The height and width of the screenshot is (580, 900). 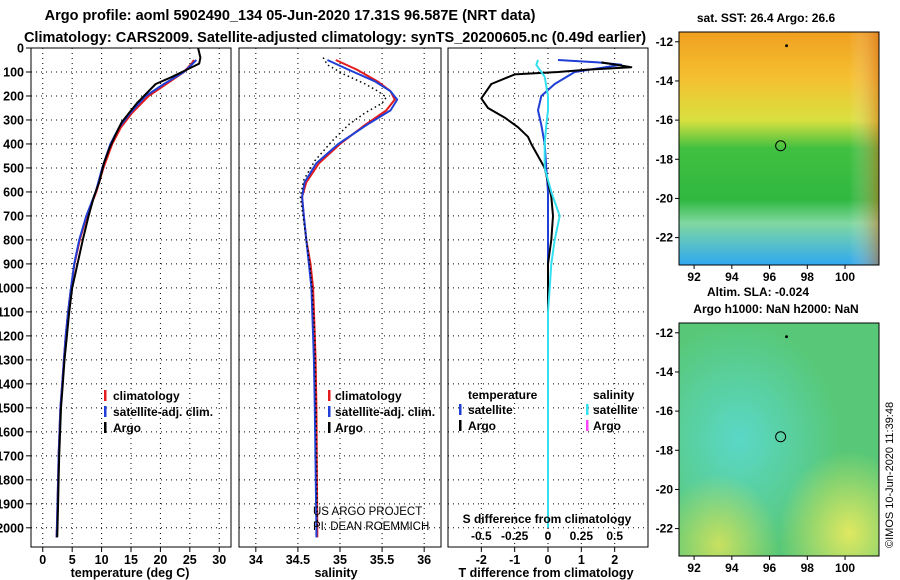 What do you see at coordinates (13, 72) in the screenshot?
I see `depth-tick-label: 100` at bounding box center [13, 72].